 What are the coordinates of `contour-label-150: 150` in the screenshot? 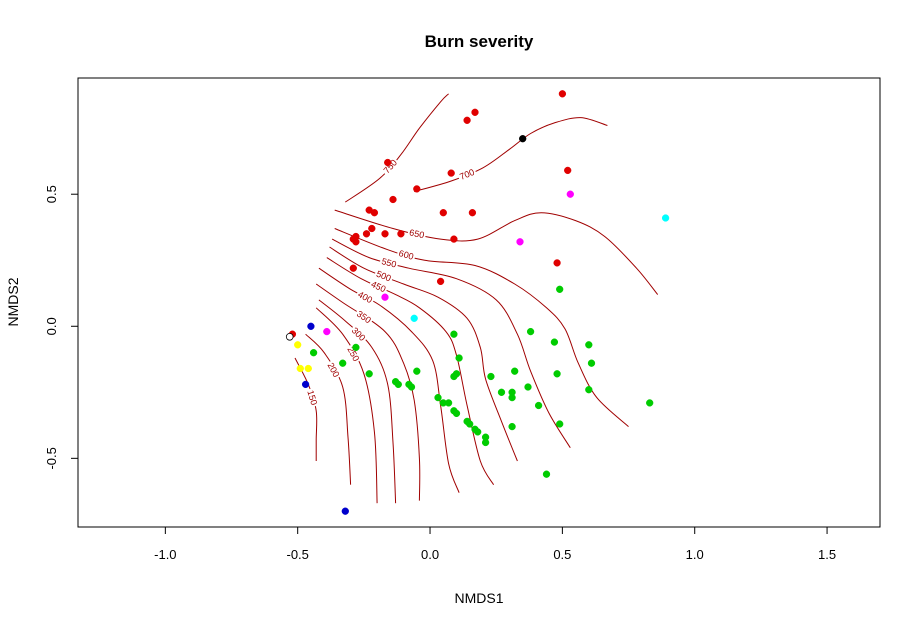 It's located at (312, 397).